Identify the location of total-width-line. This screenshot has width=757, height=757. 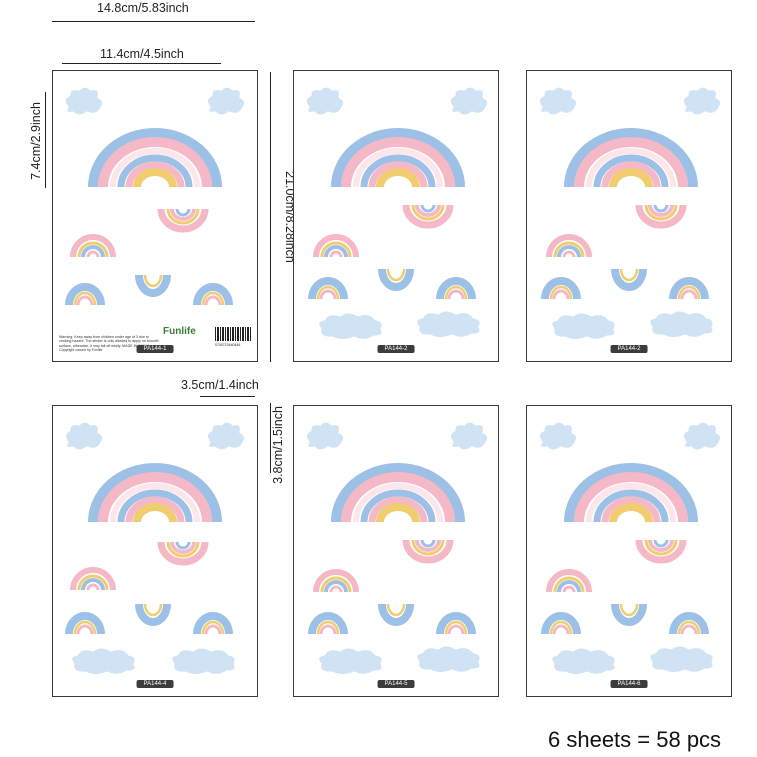
(153, 21).